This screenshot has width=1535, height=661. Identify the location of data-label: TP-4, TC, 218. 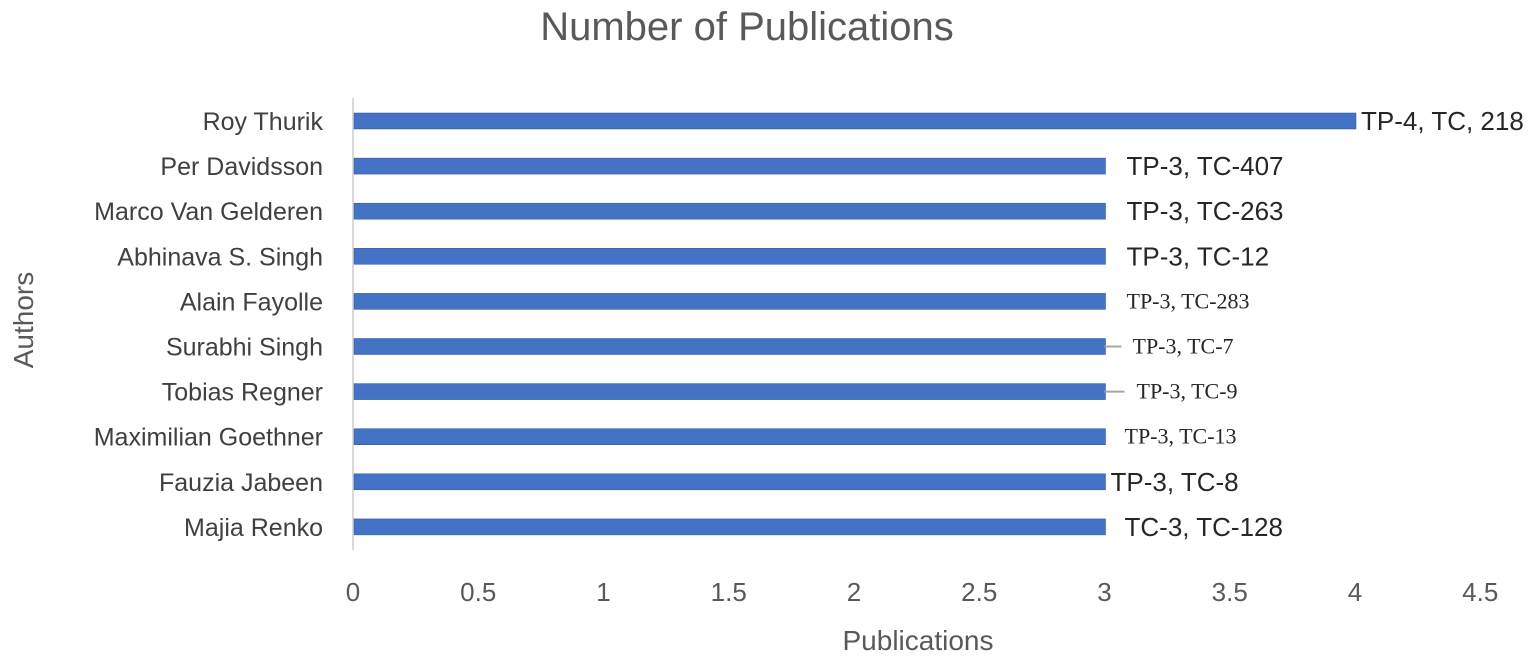
(1442, 121).